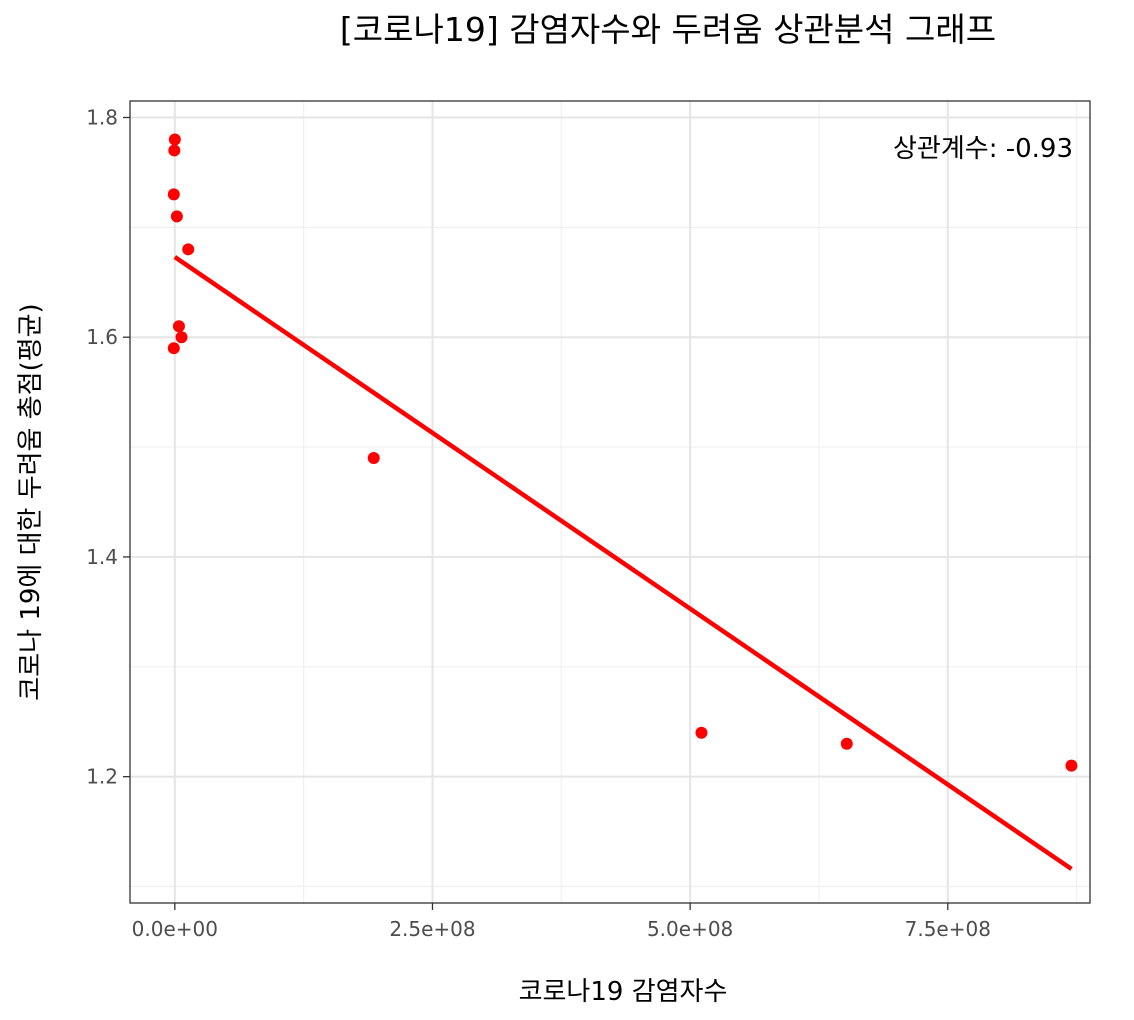 Image resolution: width=1134 pixels, height=1020 pixels. Describe the element at coordinates (102, 337) in the screenshot. I see `y-tick-label: 1.6` at that location.